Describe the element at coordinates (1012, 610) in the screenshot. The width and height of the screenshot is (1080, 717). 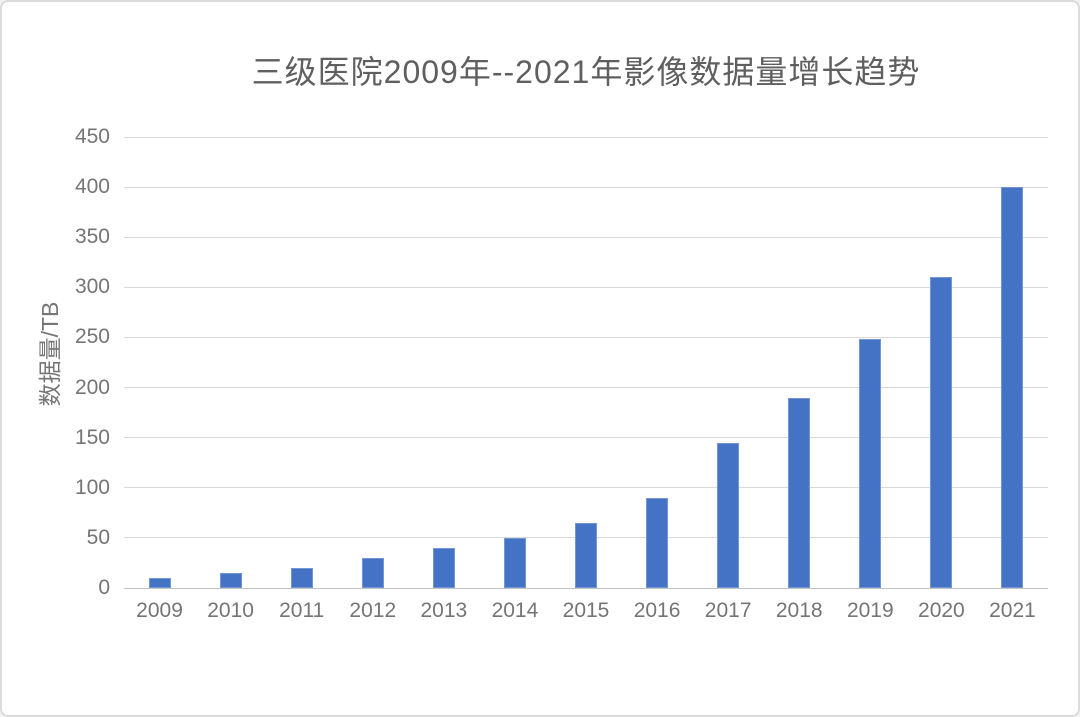
I see `x-tick-label-2021: 2021` at that location.